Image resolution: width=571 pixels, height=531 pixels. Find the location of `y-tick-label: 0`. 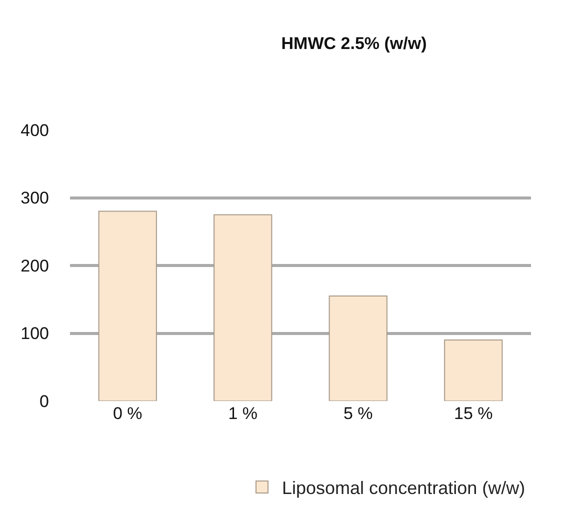

y-tick-label: 0 is located at coordinates (44, 401).